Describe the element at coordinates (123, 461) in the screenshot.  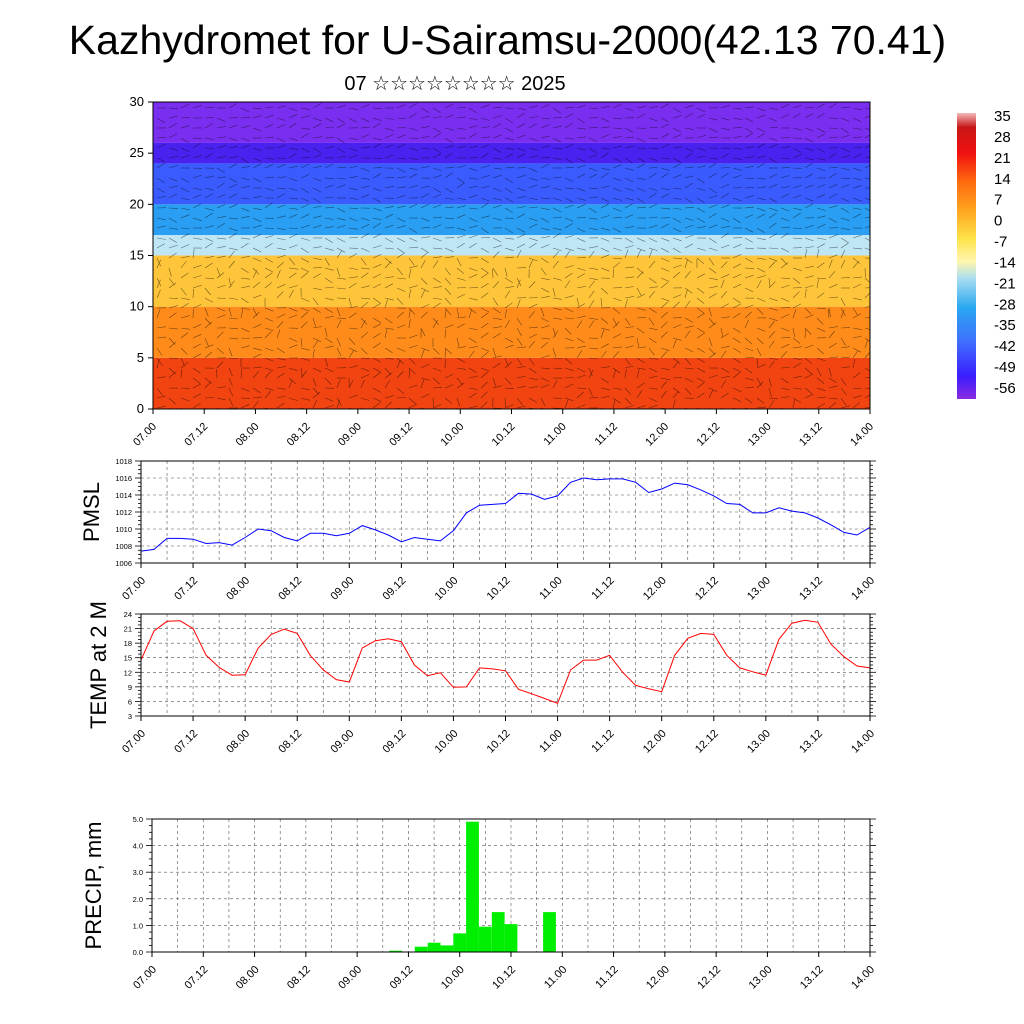
I see `y-tick-label: 1018` at that location.